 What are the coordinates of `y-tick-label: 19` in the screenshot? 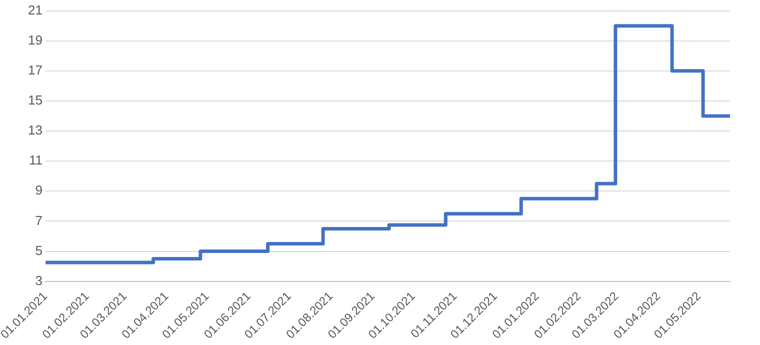 It's located at (35, 40).